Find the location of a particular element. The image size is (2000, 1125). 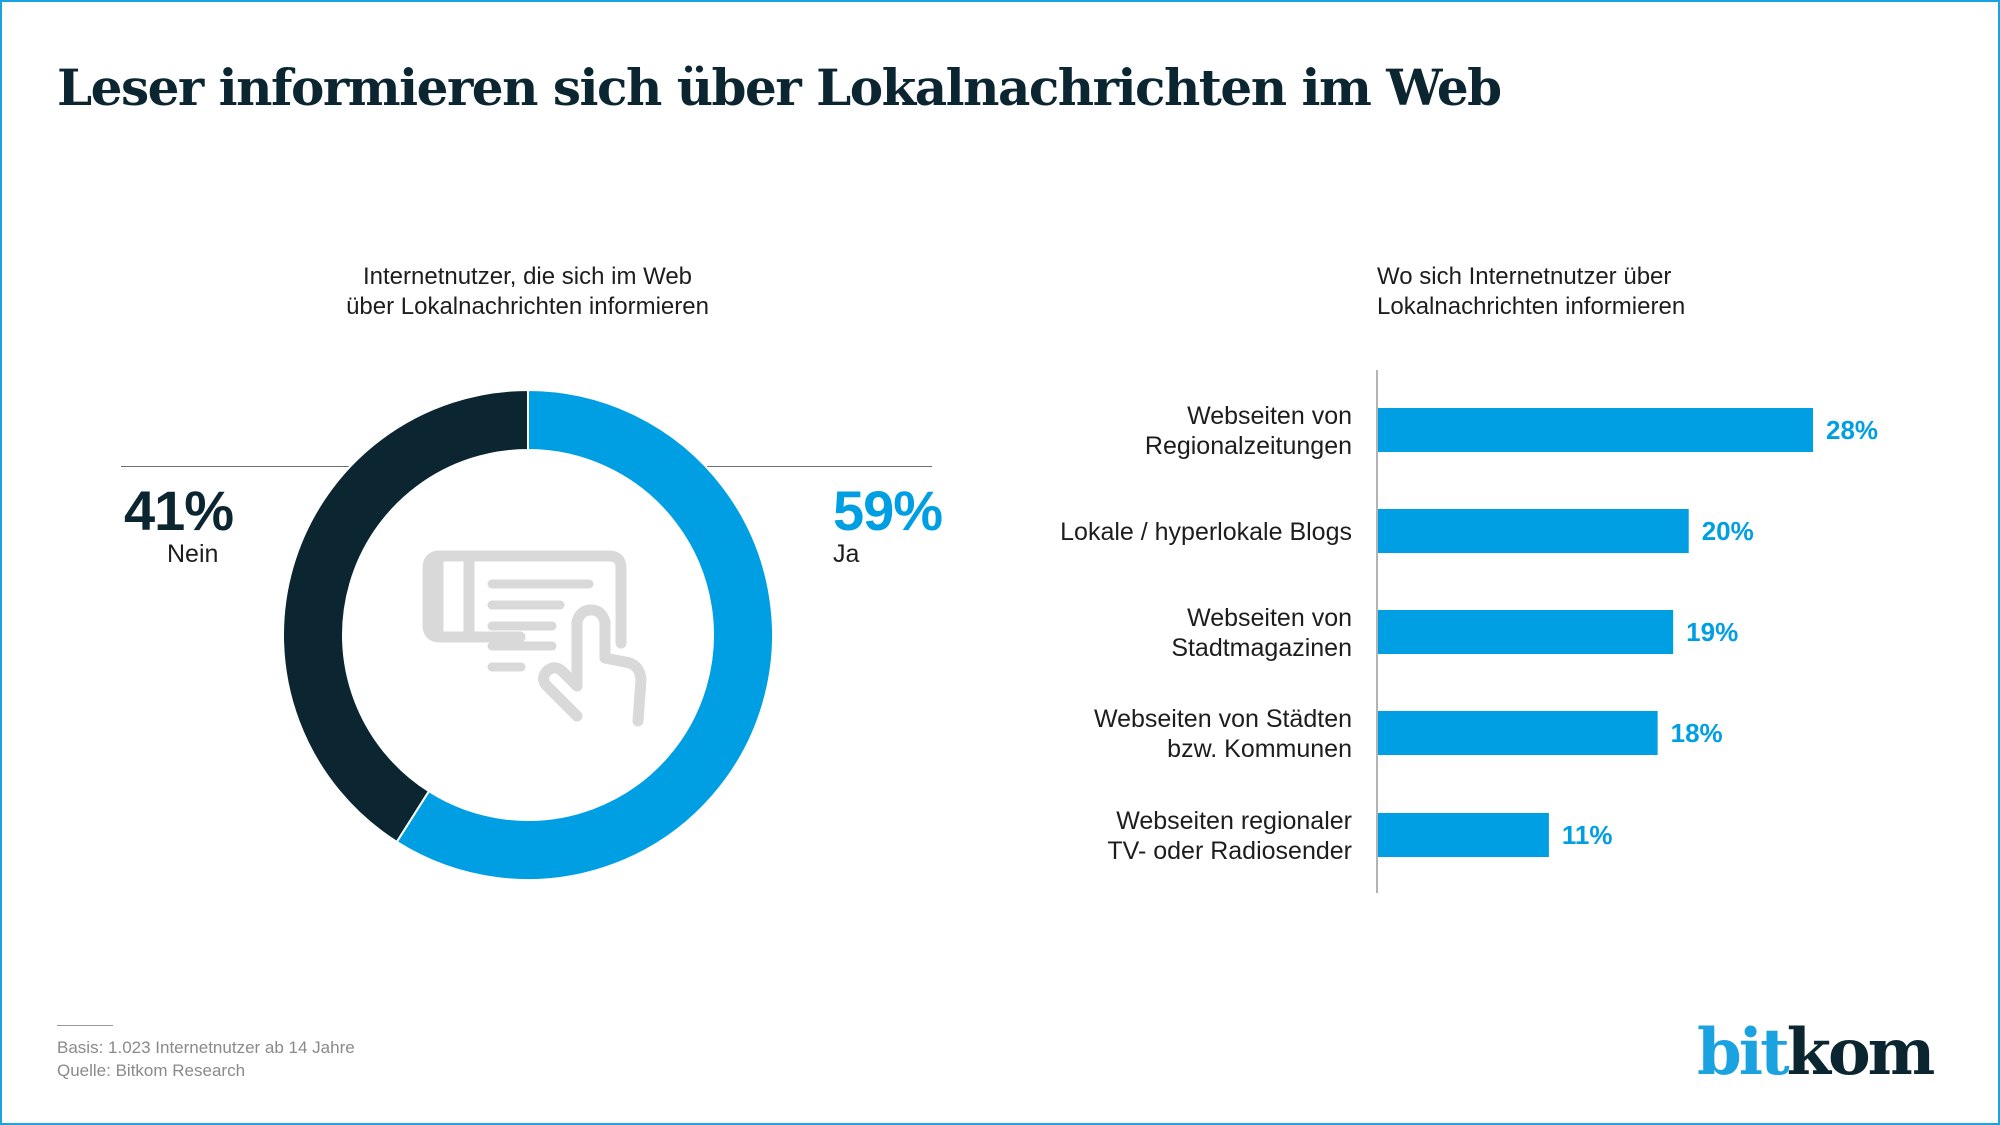

bar-category-line: TV- oder Radiosender is located at coordinates (1229, 851).